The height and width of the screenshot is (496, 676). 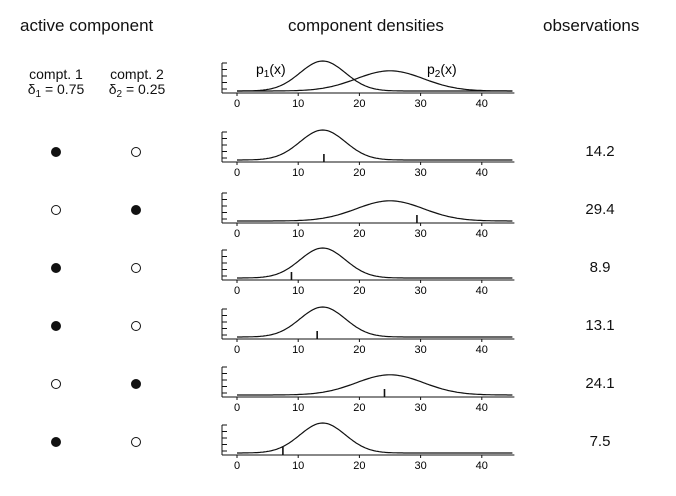 I want to click on active-indicator-row2-component2, so click(x=136, y=210).